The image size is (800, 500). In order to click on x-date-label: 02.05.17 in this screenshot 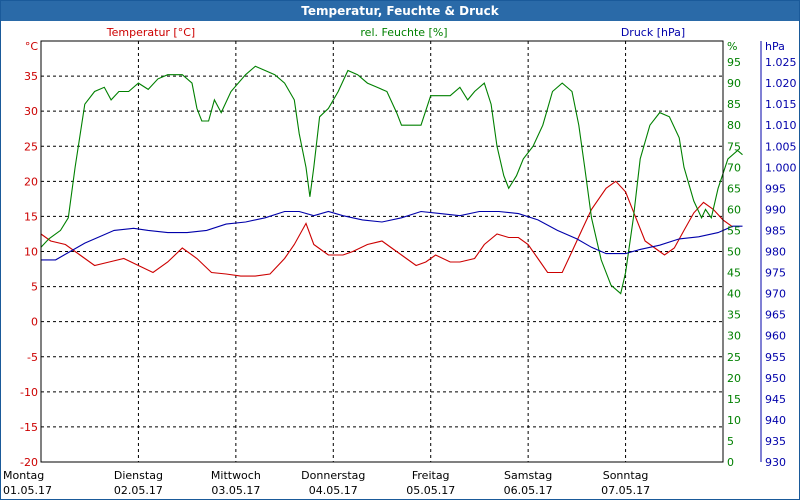, I will do `click(138, 490)`.